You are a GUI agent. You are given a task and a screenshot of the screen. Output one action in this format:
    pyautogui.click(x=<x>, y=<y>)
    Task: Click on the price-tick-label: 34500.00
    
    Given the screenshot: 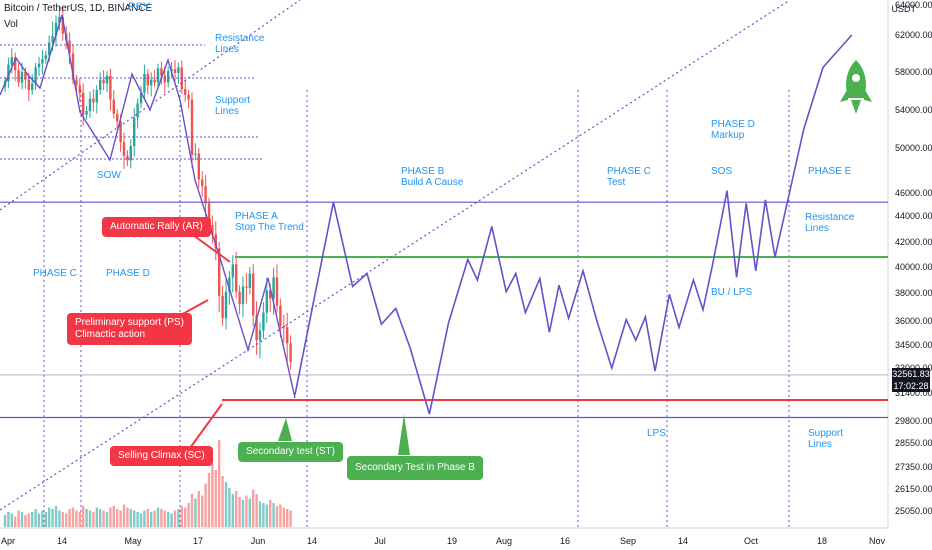 What is the action you would take?
    pyautogui.click(x=913, y=345)
    